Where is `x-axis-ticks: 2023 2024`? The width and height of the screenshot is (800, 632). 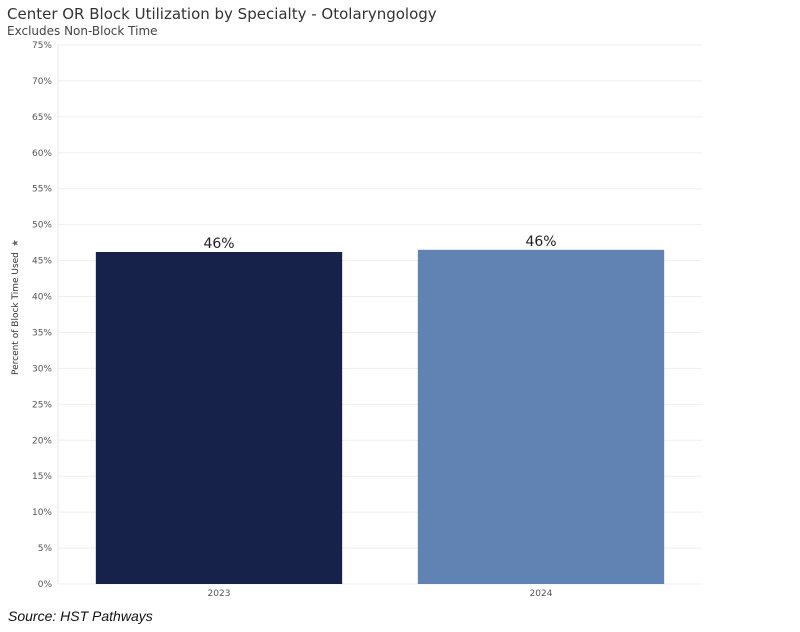
x-axis-ticks: 2023 2024 is located at coordinates (380, 594).